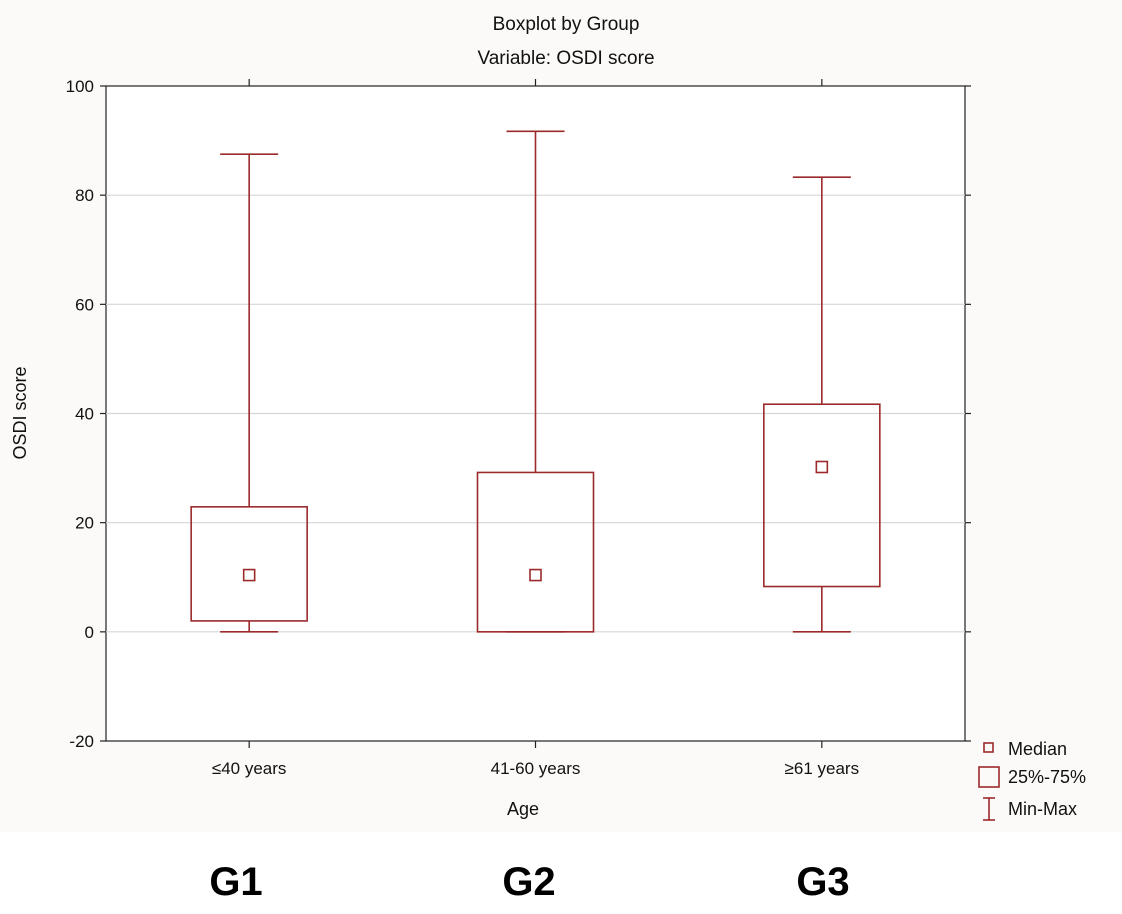 The height and width of the screenshot is (914, 1122). What do you see at coordinates (84, 523) in the screenshot?
I see `y-tick-label: 20` at bounding box center [84, 523].